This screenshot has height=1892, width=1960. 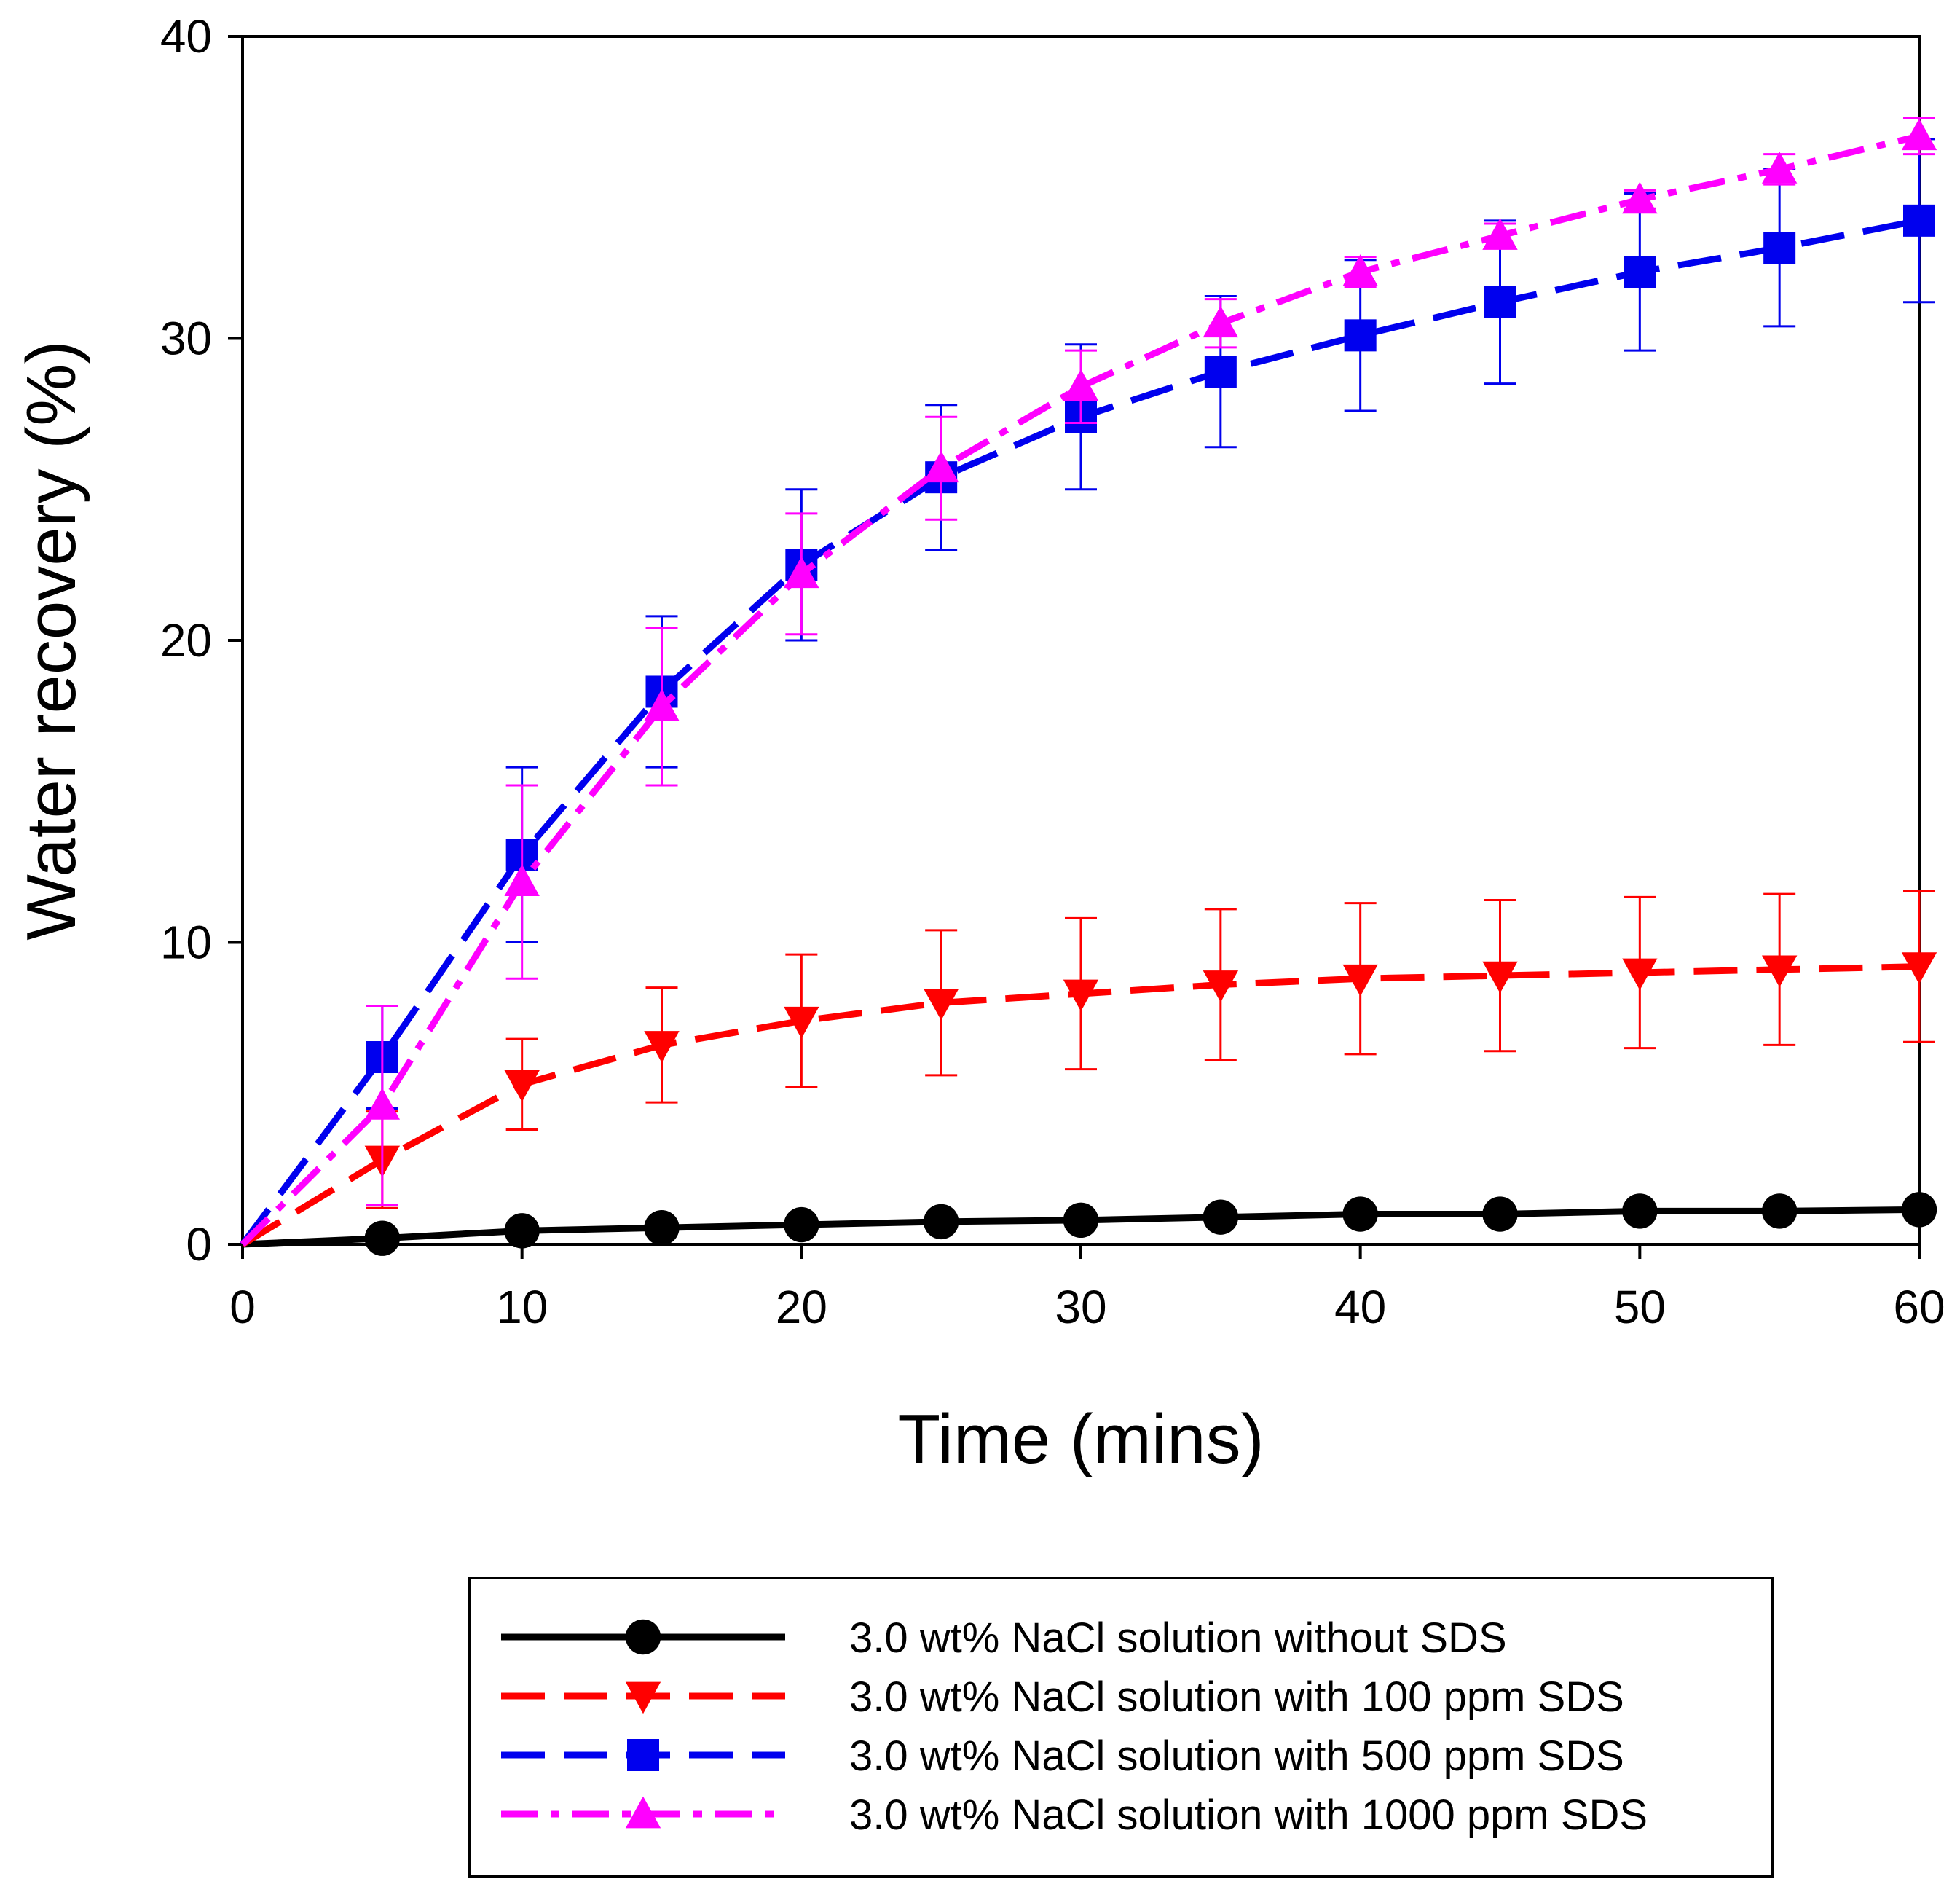 What do you see at coordinates (186, 640) in the screenshot?
I see `y-tick-label: 20` at bounding box center [186, 640].